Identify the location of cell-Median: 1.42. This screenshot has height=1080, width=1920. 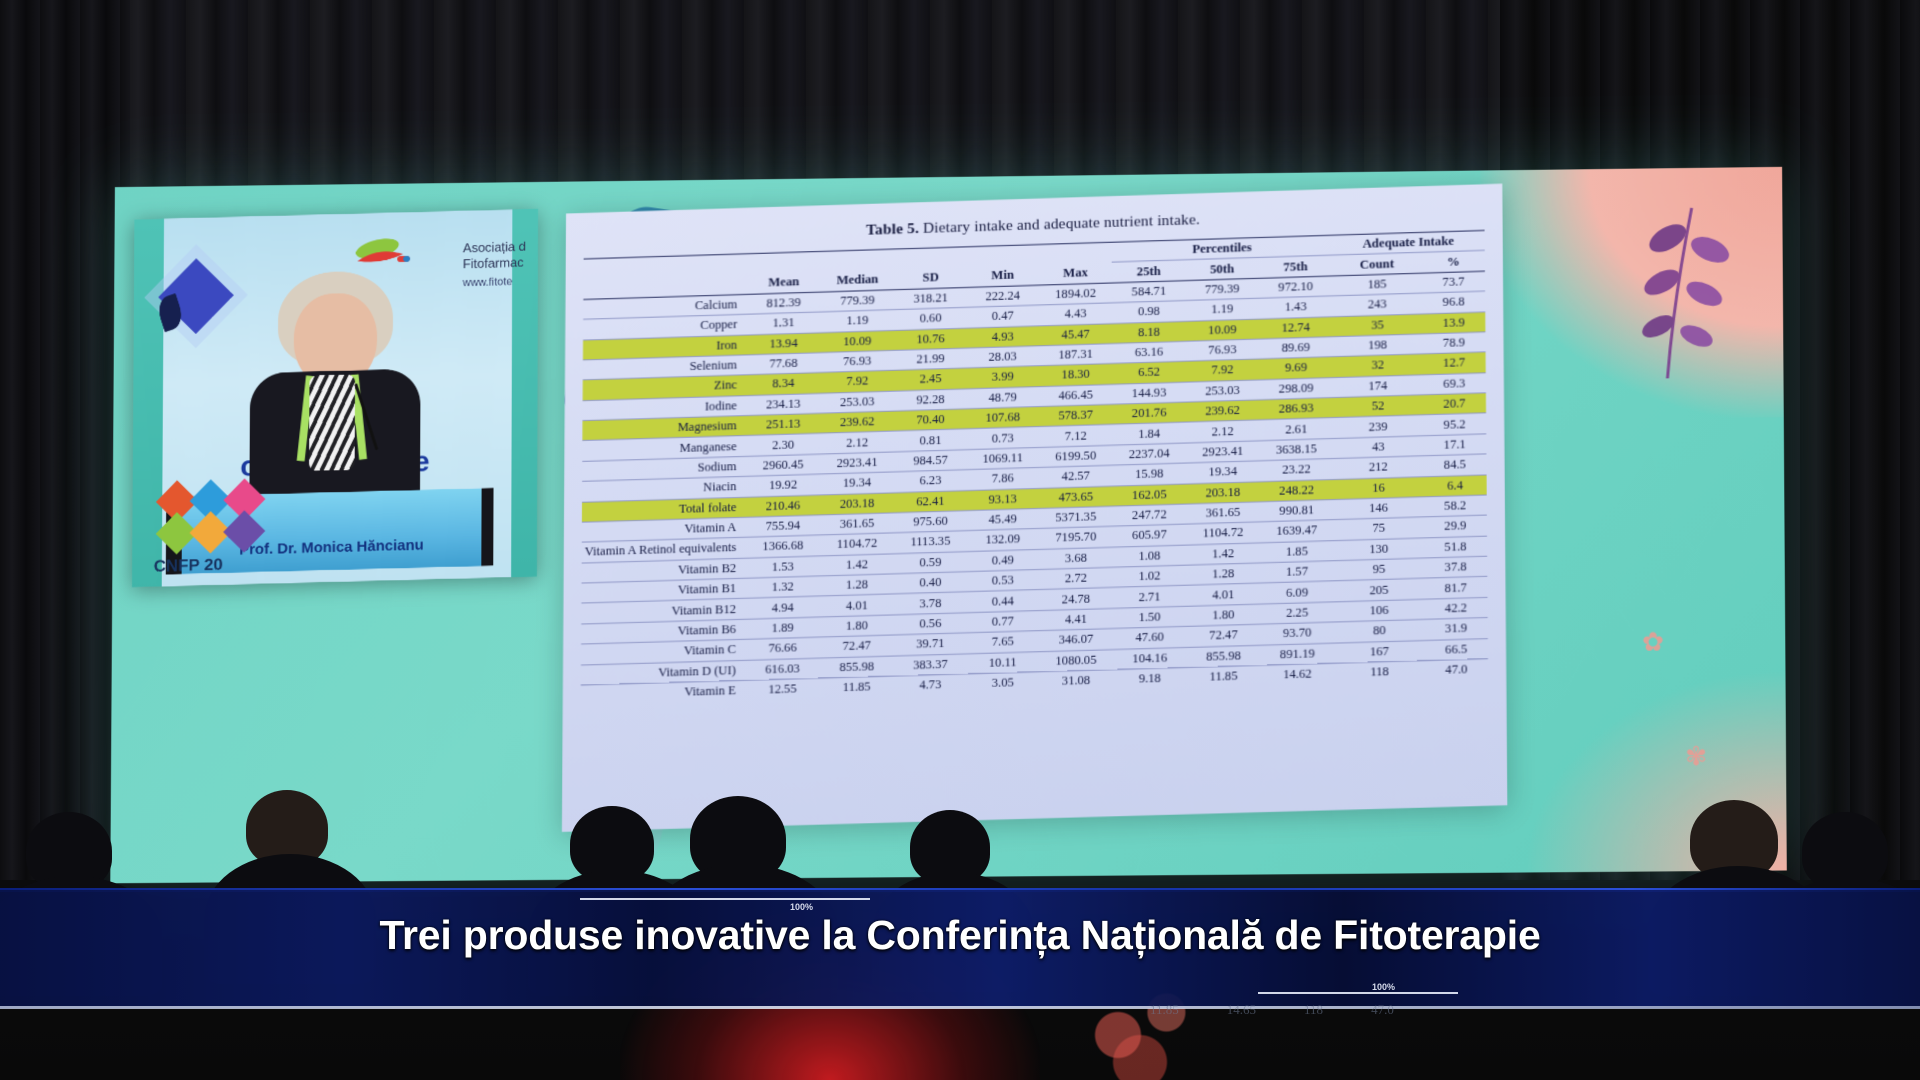
(857, 565).